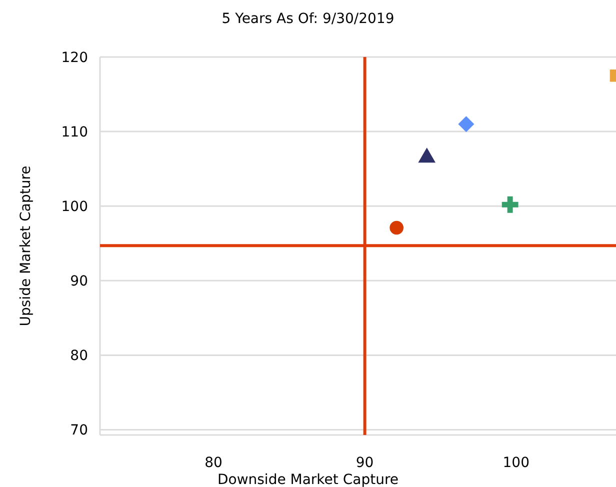 This screenshot has height=487, width=616. I want to click on y-tick-label: 120, so click(74, 58).